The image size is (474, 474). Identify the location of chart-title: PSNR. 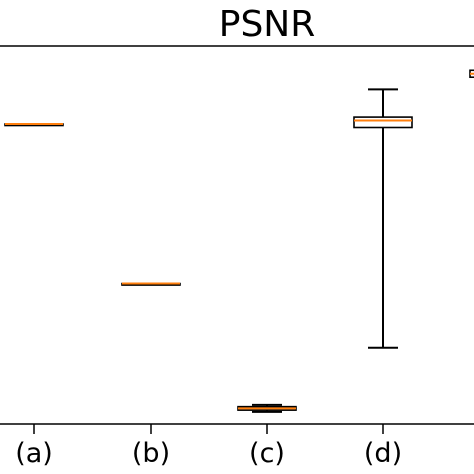
(267, 24).